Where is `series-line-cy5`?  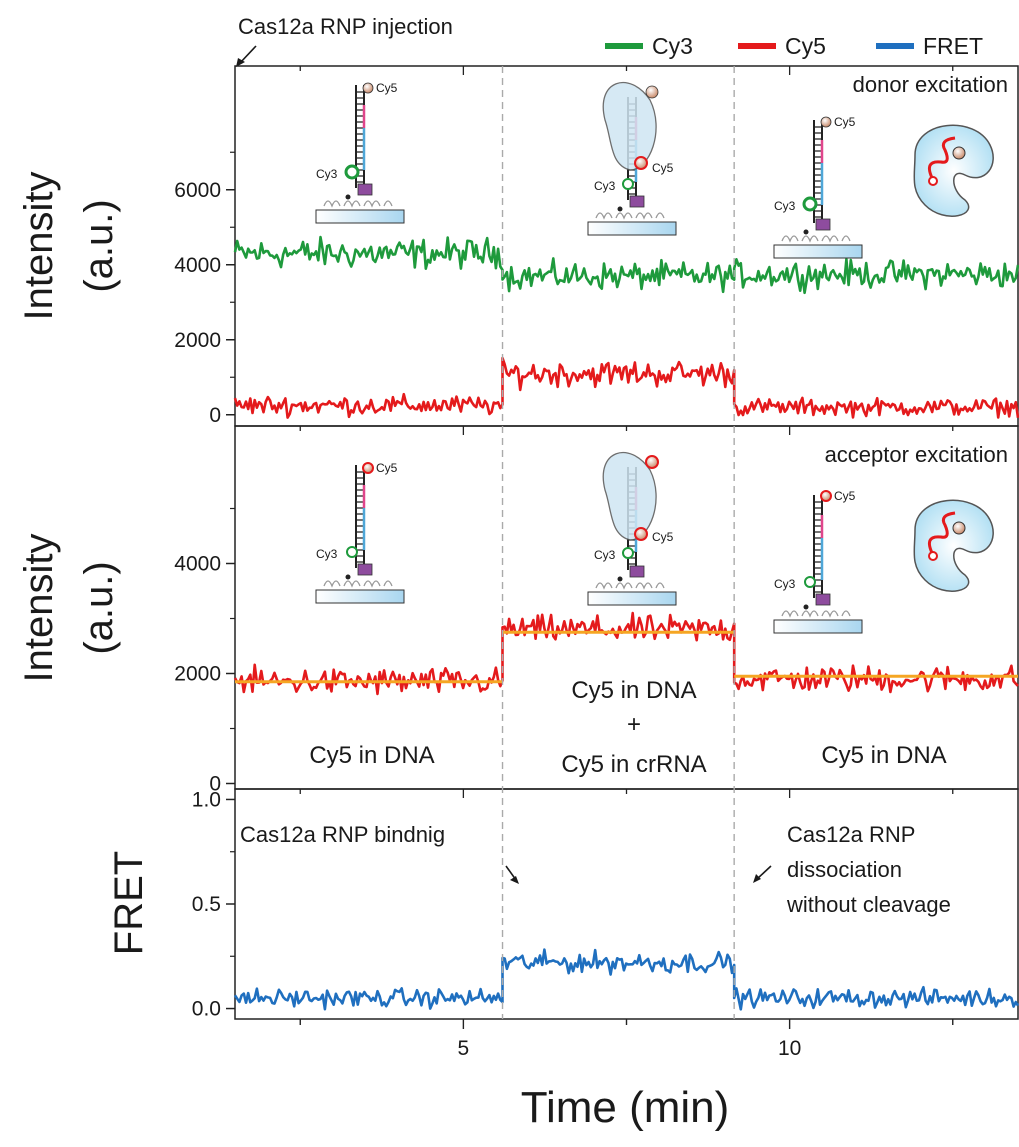
series-line-cy5 is located at coordinates (626, 387).